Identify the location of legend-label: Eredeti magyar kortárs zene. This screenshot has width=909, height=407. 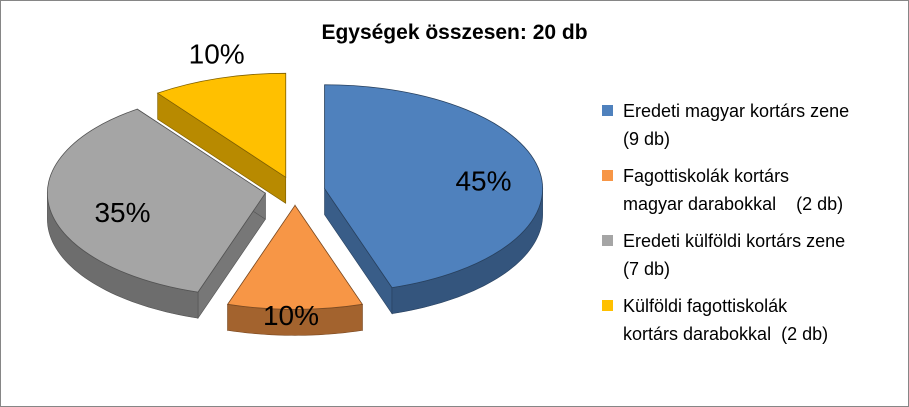
(736, 111).